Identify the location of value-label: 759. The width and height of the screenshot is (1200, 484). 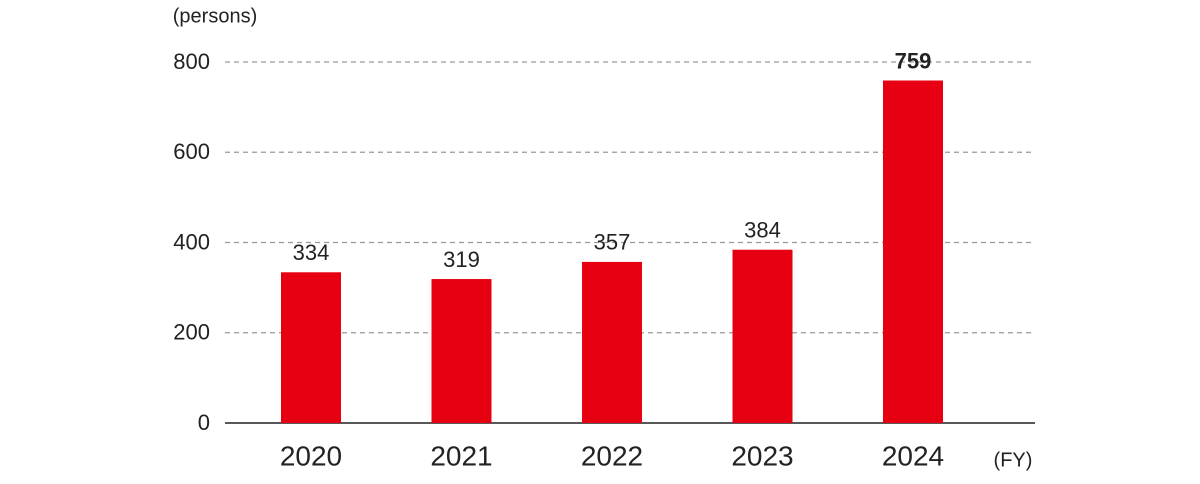
(913, 60).